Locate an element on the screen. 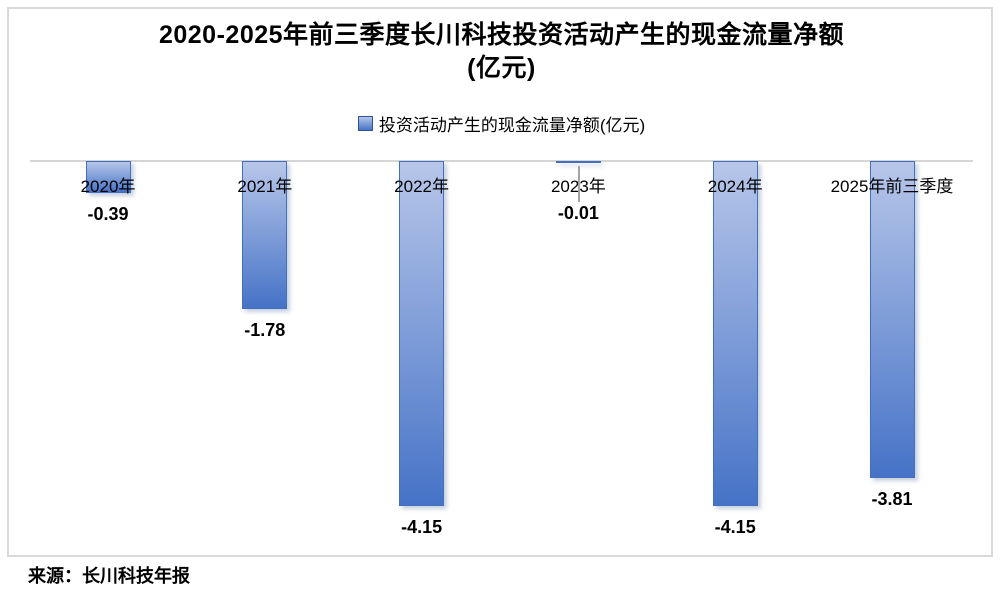  category-label-2022年: 2022年 is located at coordinates (421, 186).